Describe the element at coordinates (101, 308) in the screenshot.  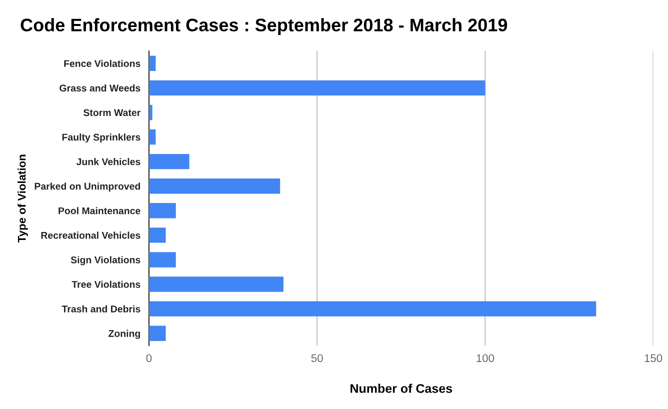
I see `y-tick-label: Trash and Debris` at that location.